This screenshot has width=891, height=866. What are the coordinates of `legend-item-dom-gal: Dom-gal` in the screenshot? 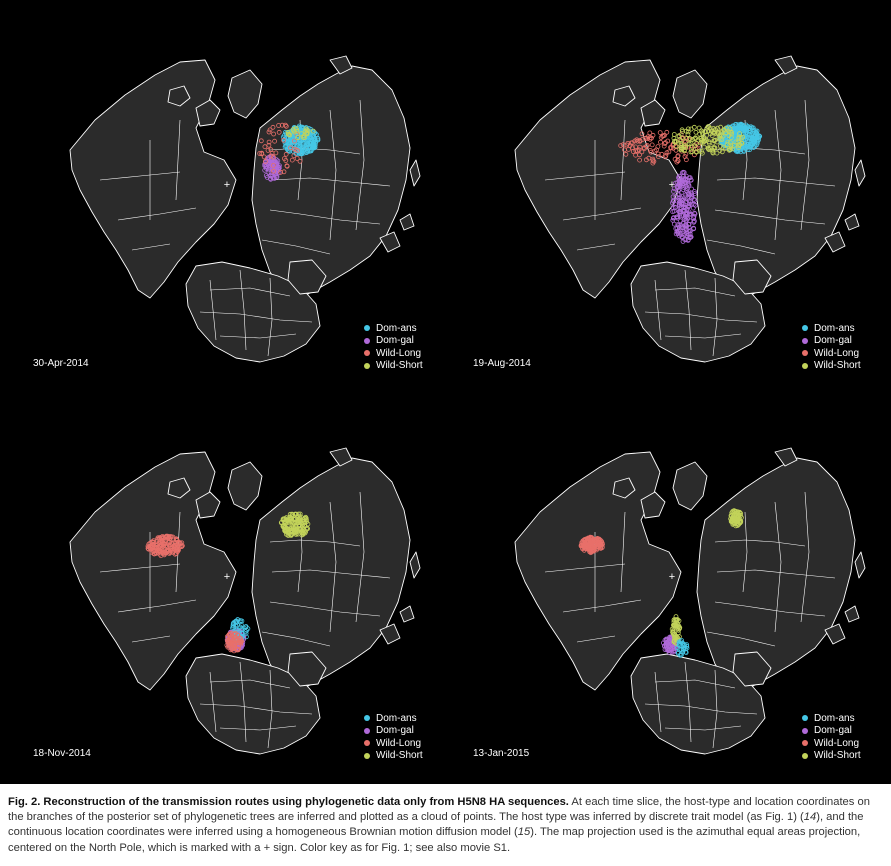 It's located at (831, 731).